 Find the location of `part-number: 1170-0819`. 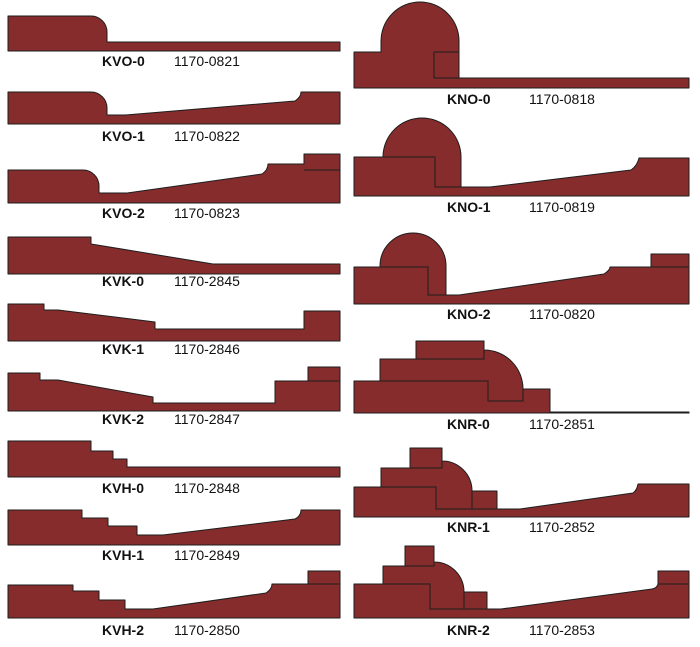

part-number: 1170-0819 is located at coordinates (562, 207).